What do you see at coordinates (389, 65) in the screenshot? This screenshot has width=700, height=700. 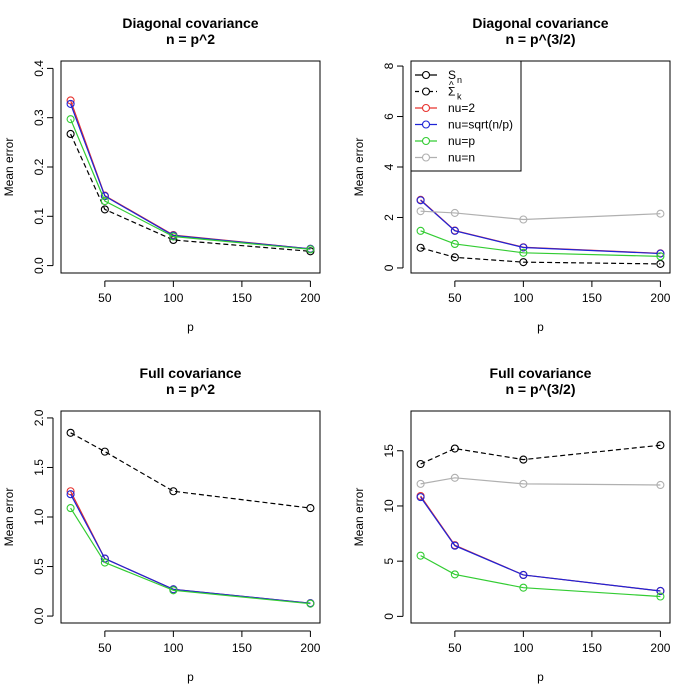 I see `y-tick-label: 8` at bounding box center [389, 65].